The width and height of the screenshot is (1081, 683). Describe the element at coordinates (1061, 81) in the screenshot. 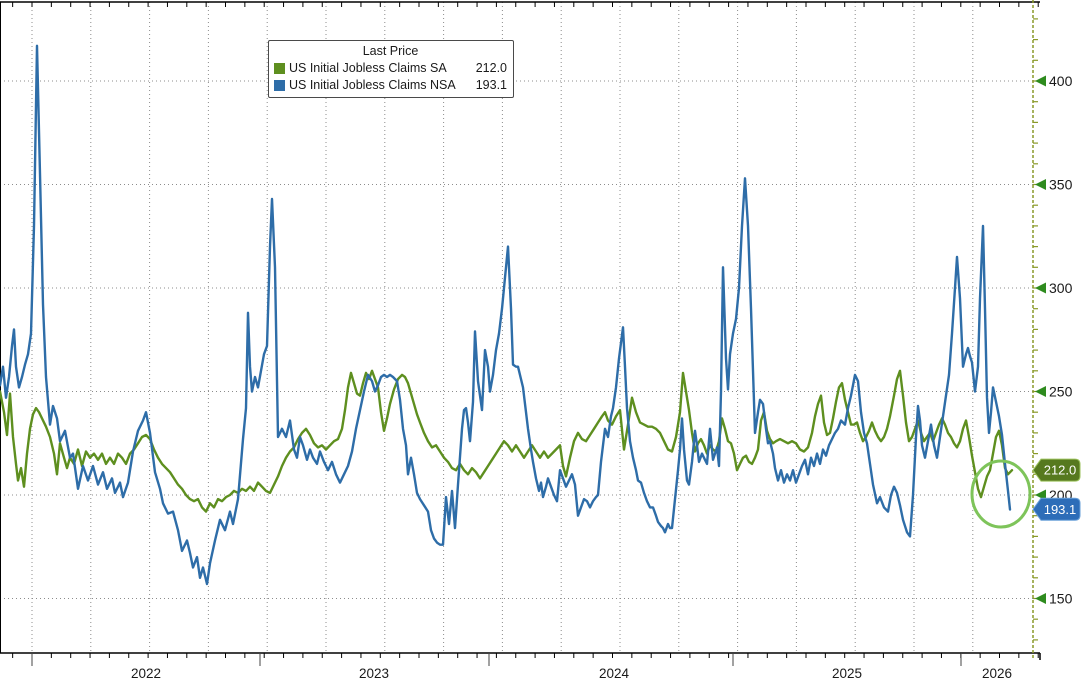

I see `y-tick-label: 400` at that location.